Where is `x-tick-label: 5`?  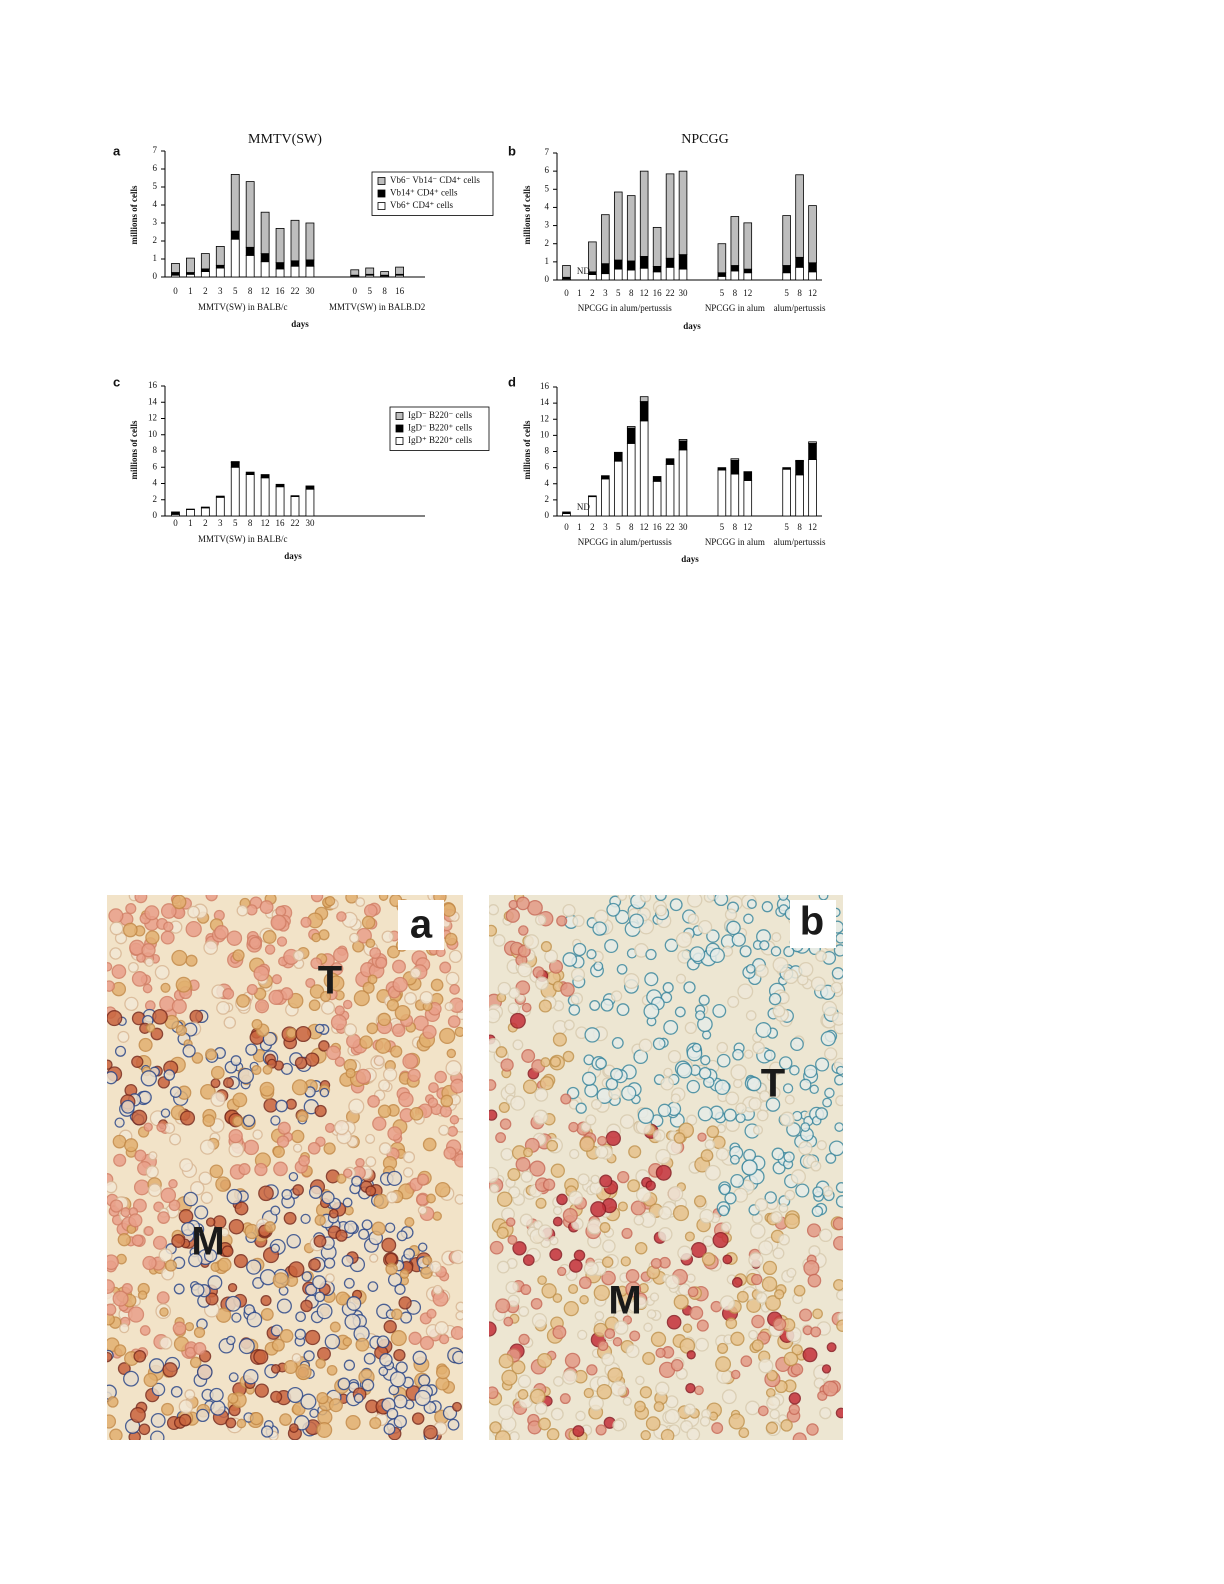 x-tick-label: 5 is located at coordinates (618, 527).